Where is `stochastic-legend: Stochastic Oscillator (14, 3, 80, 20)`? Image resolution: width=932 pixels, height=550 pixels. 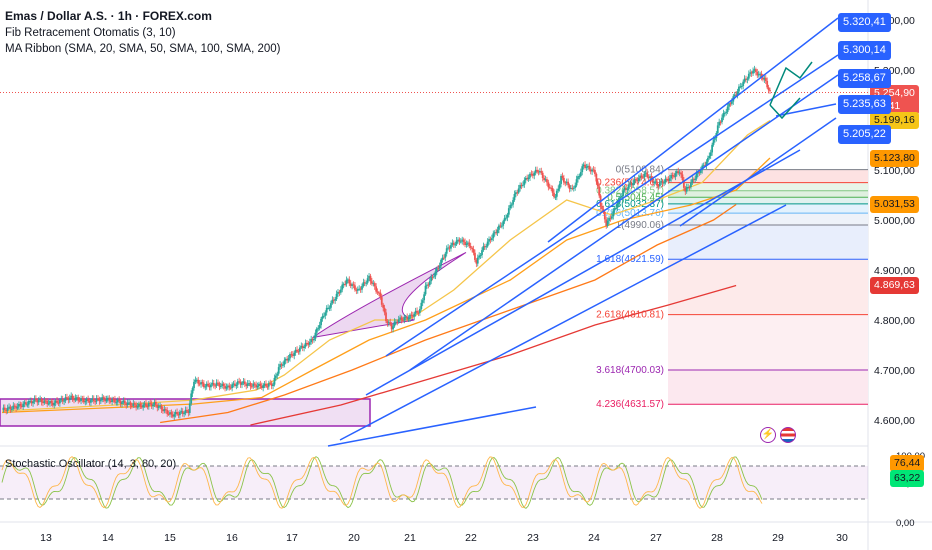
stochastic-legend: Stochastic Oscillator (14, 3, 80, 20) is located at coordinates (91, 464).